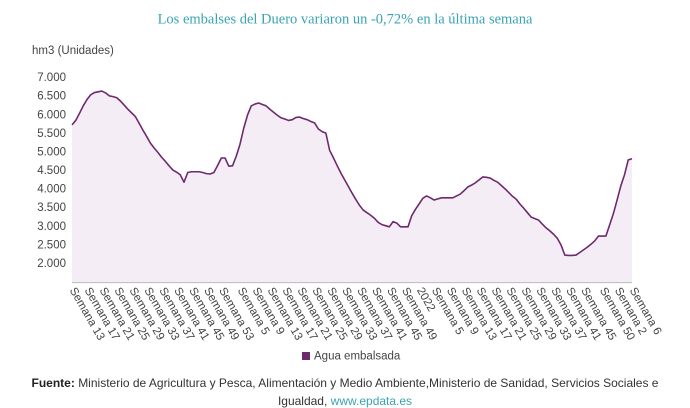  I want to click on y-tick-label: 2.000, so click(51, 264).